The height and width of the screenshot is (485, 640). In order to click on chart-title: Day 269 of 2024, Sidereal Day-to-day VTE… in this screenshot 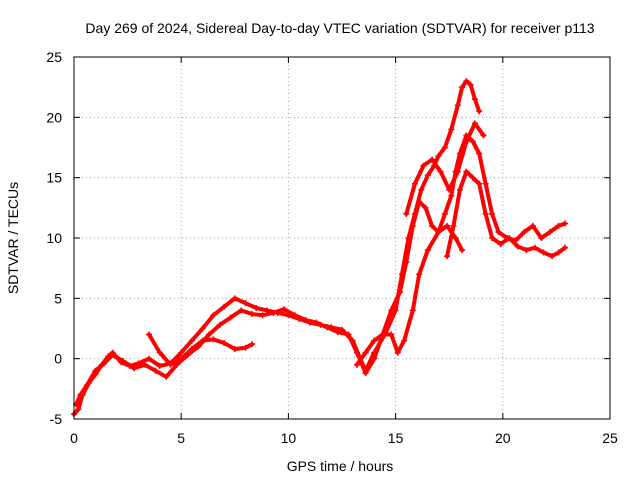, I will do `click(339, 28)`.